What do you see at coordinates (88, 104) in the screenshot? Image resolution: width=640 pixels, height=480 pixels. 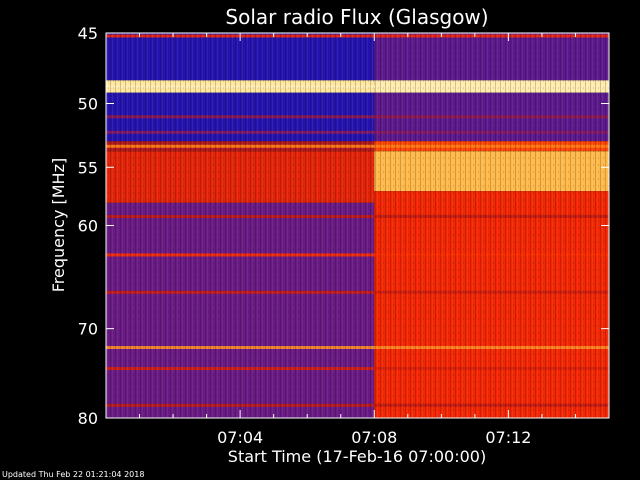 I see `y-tick-label: 50` at bounding box center [88, 104].